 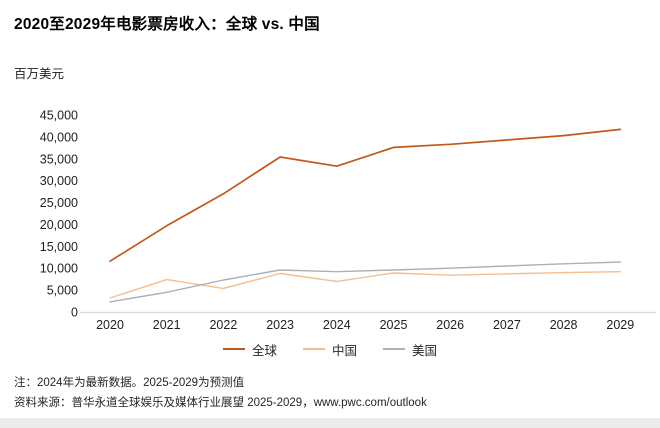 I want to click on x-tick-label: 2022, so click(x=223, y=325).